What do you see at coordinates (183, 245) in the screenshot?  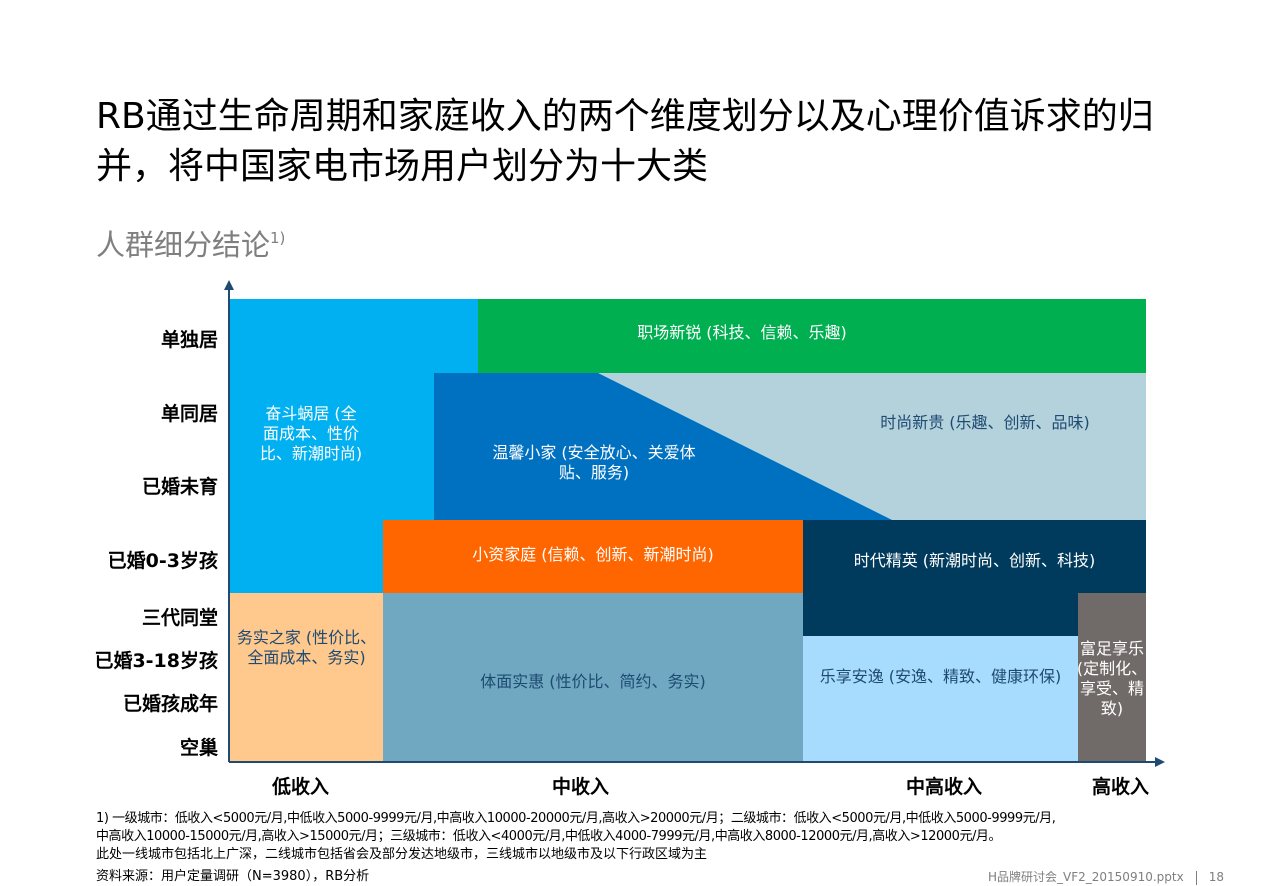 I see `subtitle-text: 人群细分结论` at bounding box center [183, 245].